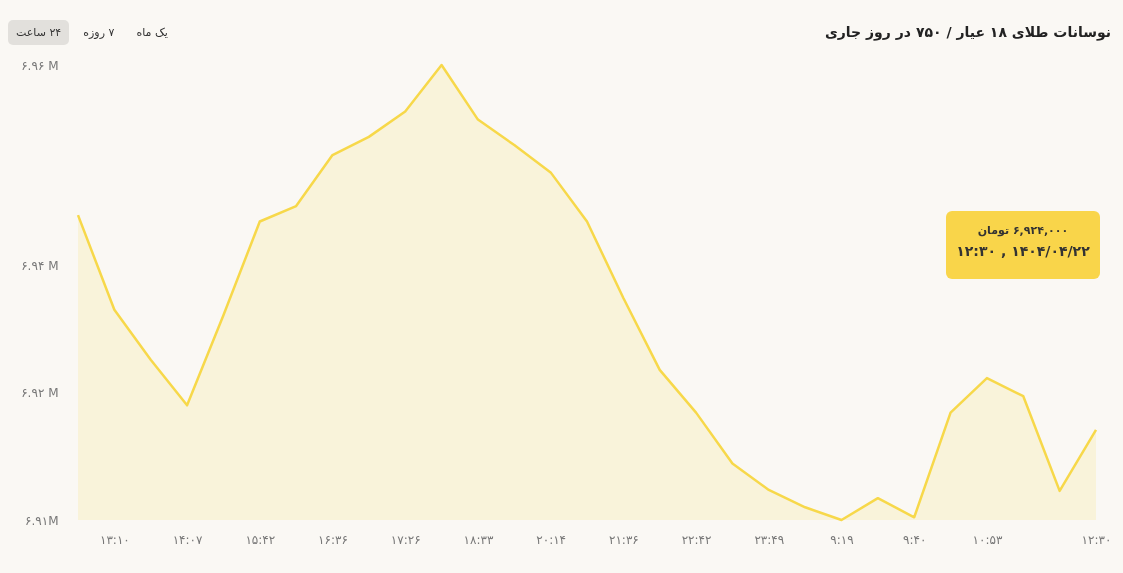 The width and height of the screenshot is (1123, 573). Describe the element at coordinates (623, 539) in the screenshot. I see `x-tick-label: ۲۱:۳۶` at that location.